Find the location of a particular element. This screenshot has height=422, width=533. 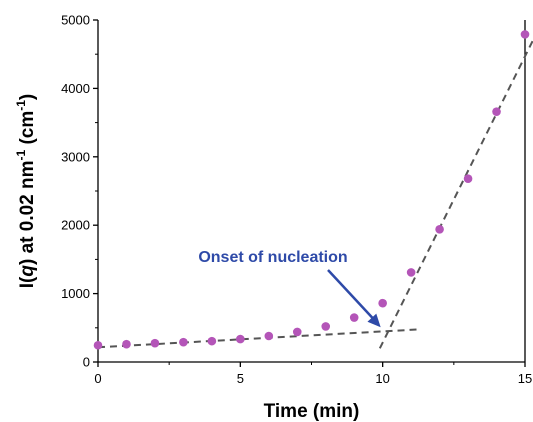

y-tick-label: 0 is located at coordinates (86, 362).